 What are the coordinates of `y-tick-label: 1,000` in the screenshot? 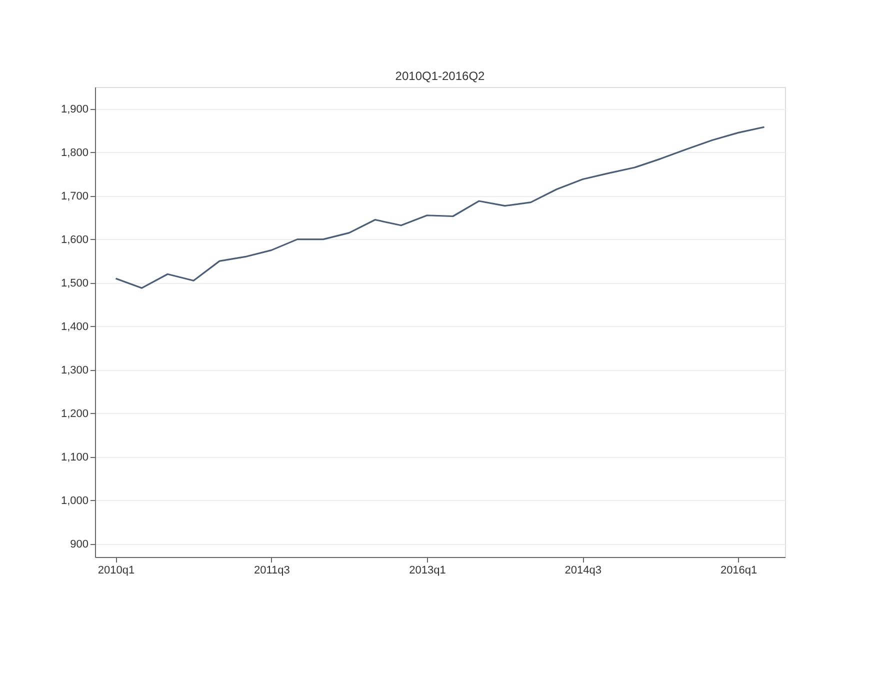 It's located at (74, 500).